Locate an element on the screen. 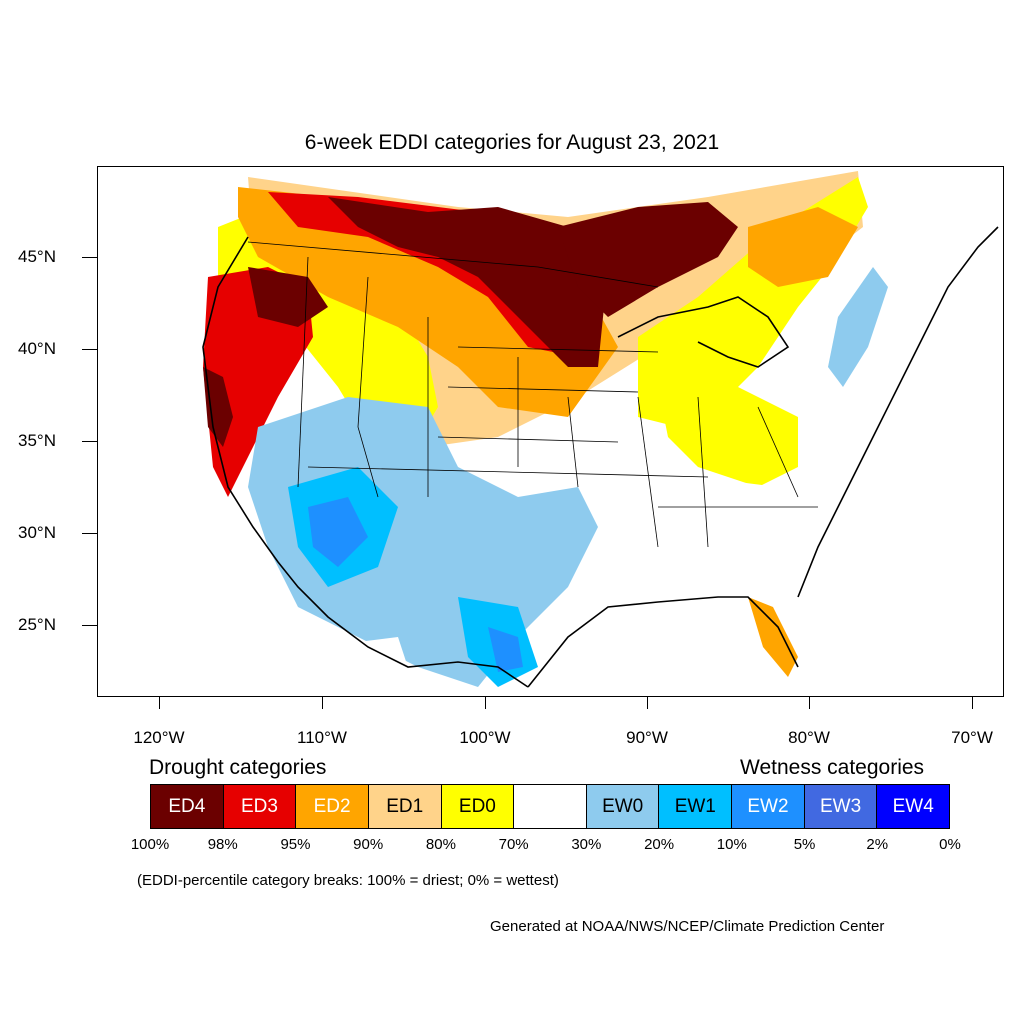 Image resolution: width=1024 pixels, height=1024 pixels. legend-cell-ed3: ED3 is located at coordinates (260, 806).